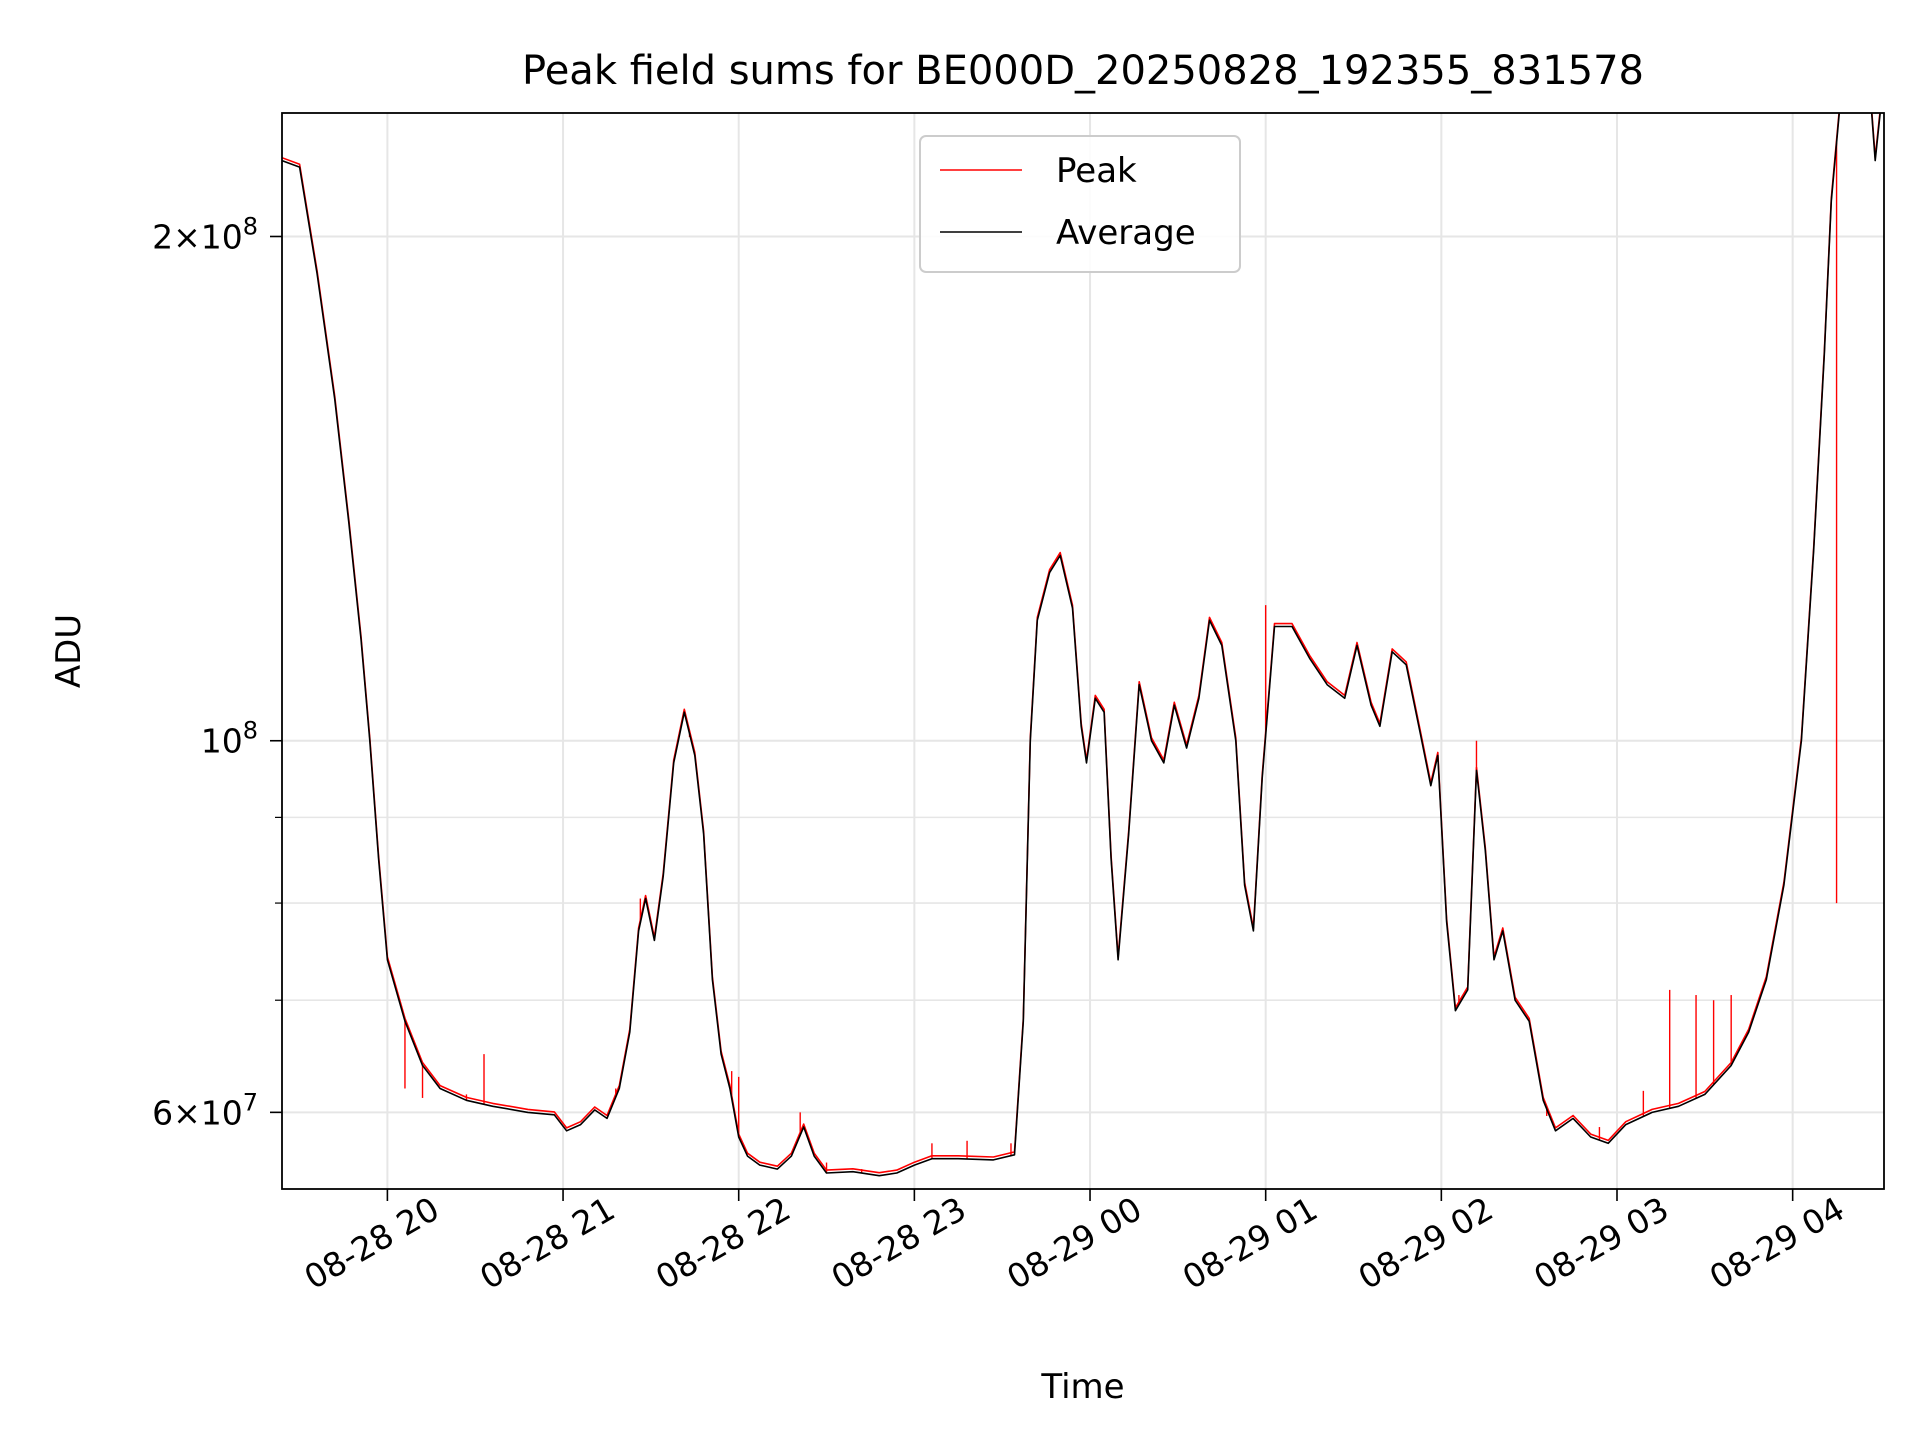 The image size is (1920, 1440). What do you see at coordinates (205, 1110) in the screenshot?
I see `y-tick-label: 6×107` at bounding box center [205, 1110].